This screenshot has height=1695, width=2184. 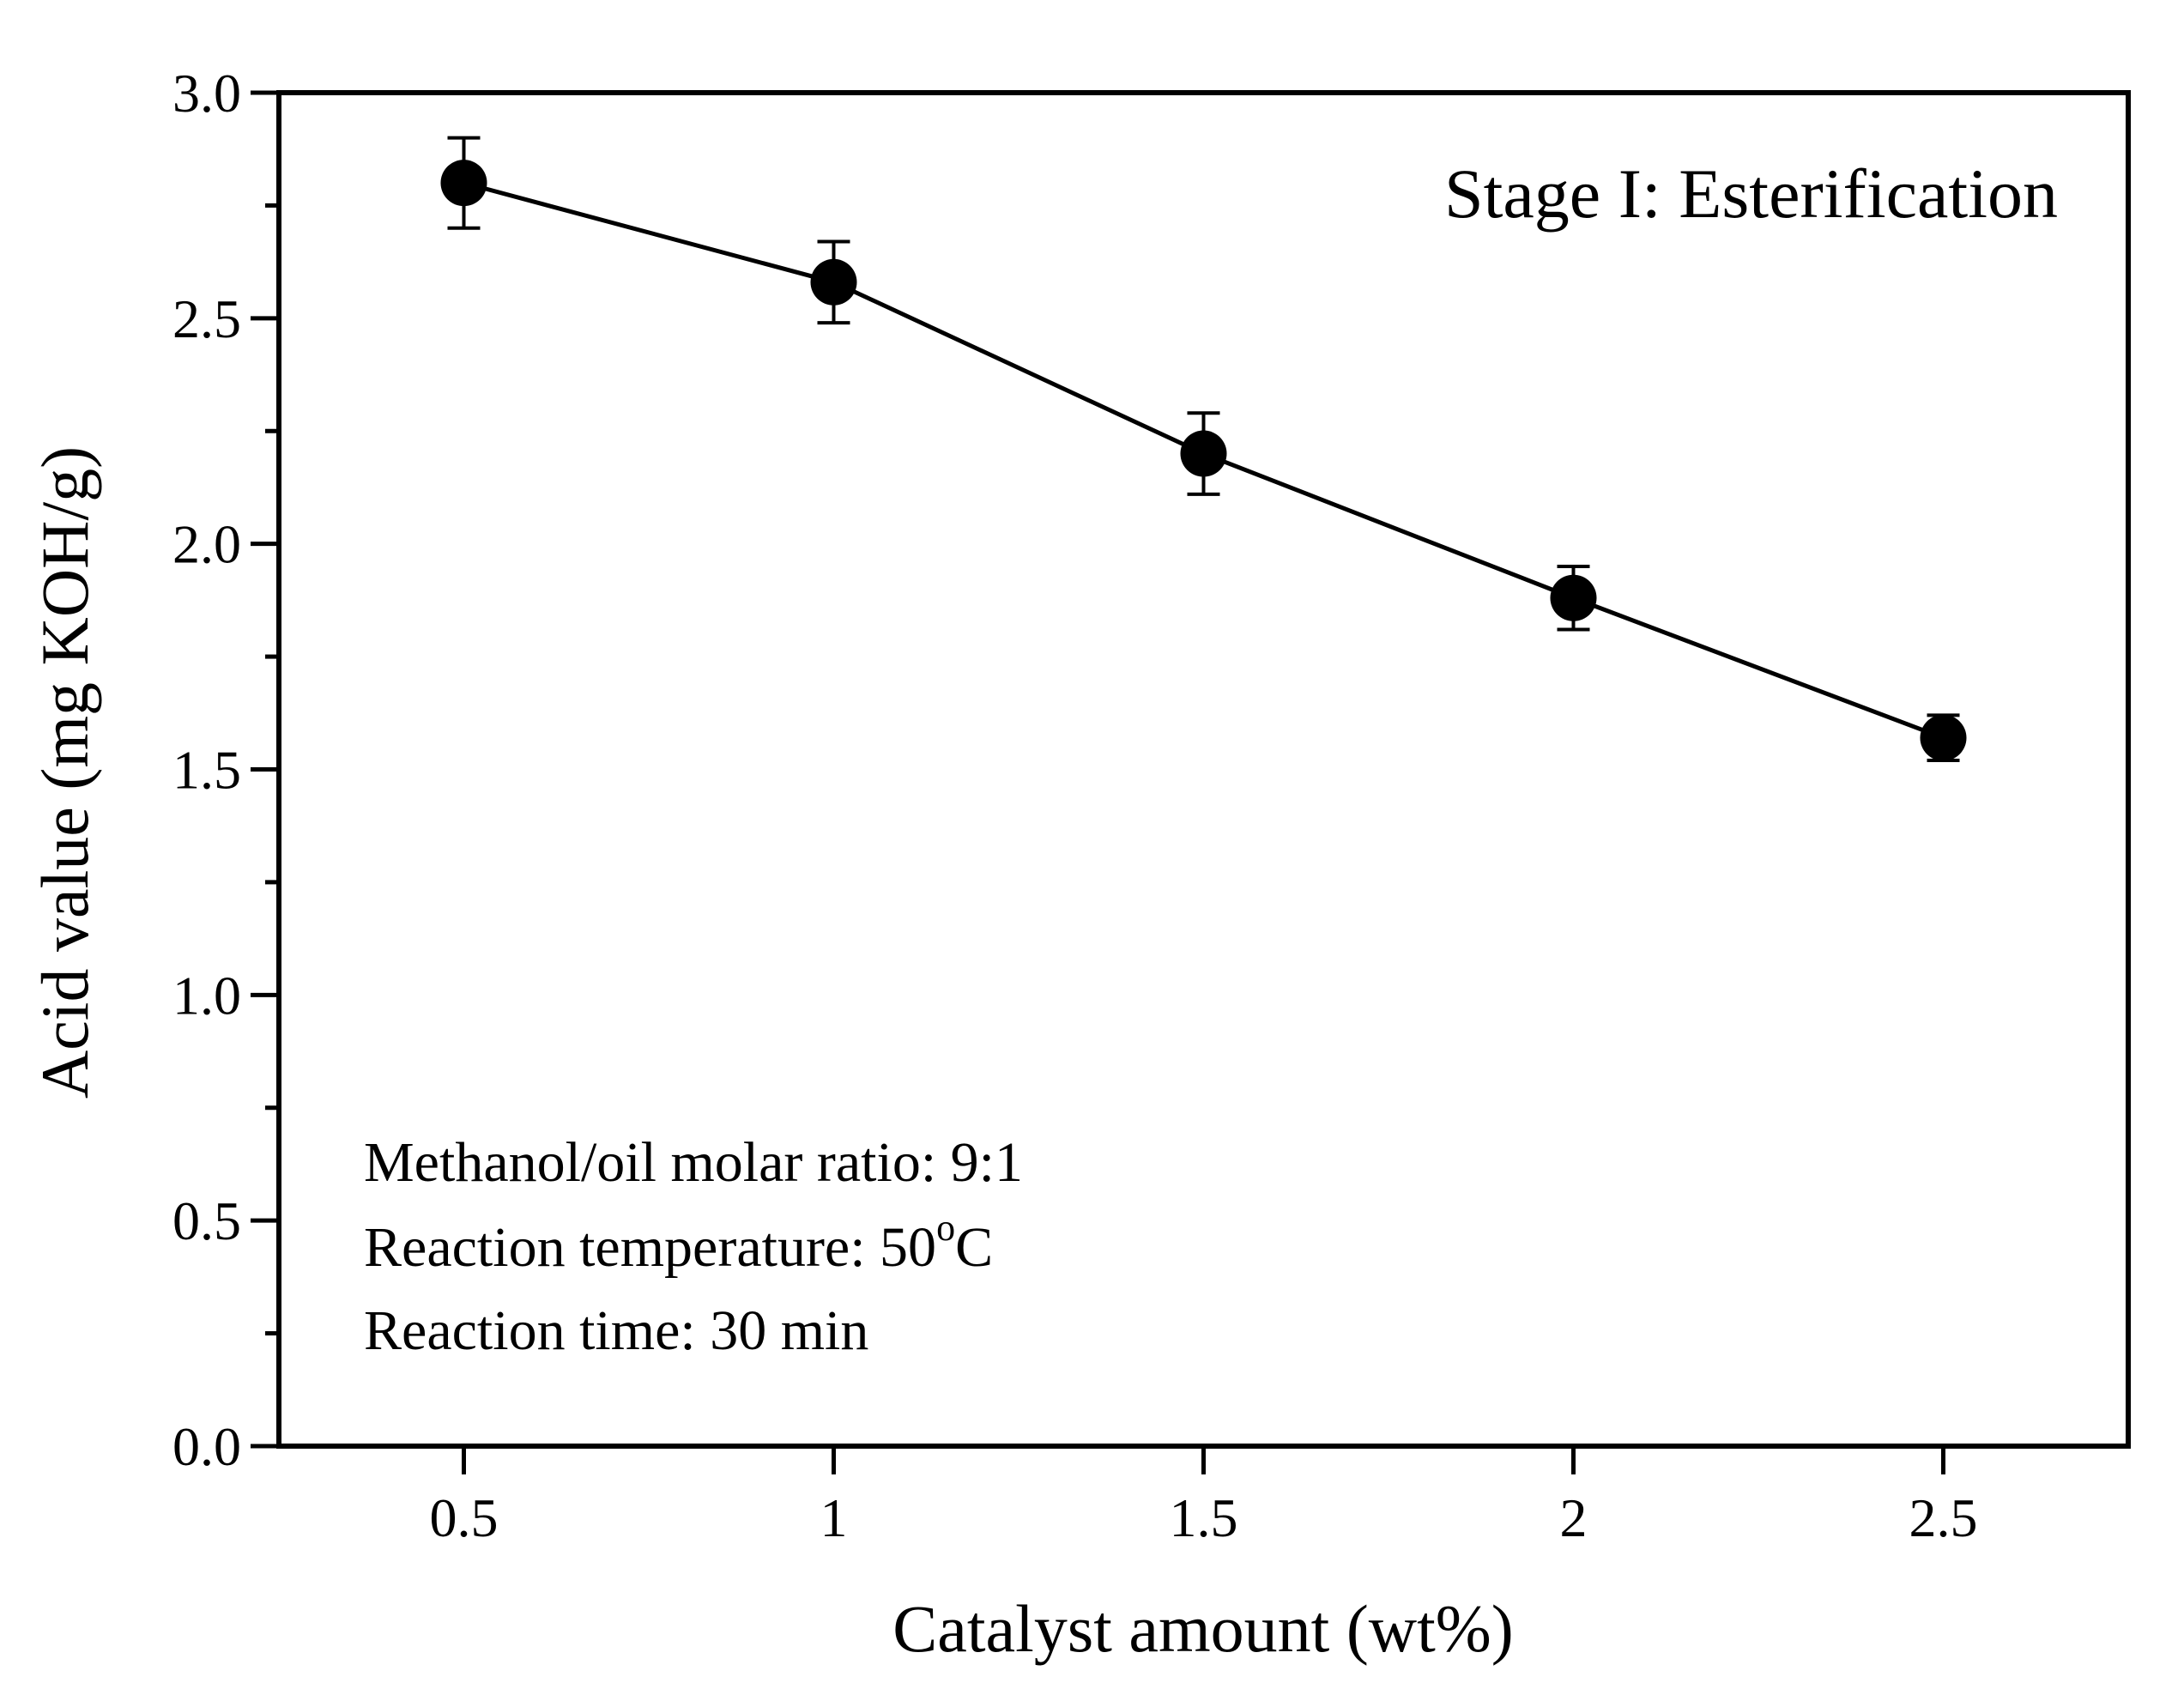 What do you see at coordinates (207, 996) in the screenshot?
I see `y-tick-label: 1.0` at bounding box center [207, 996].